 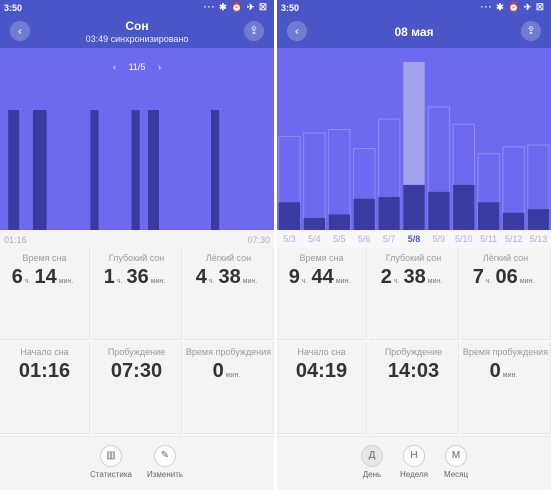 What do you see at coordinates (489, 239) in the screenshot?
I see `date-label-5/11: 5/11` at bounding box center [489, 239].